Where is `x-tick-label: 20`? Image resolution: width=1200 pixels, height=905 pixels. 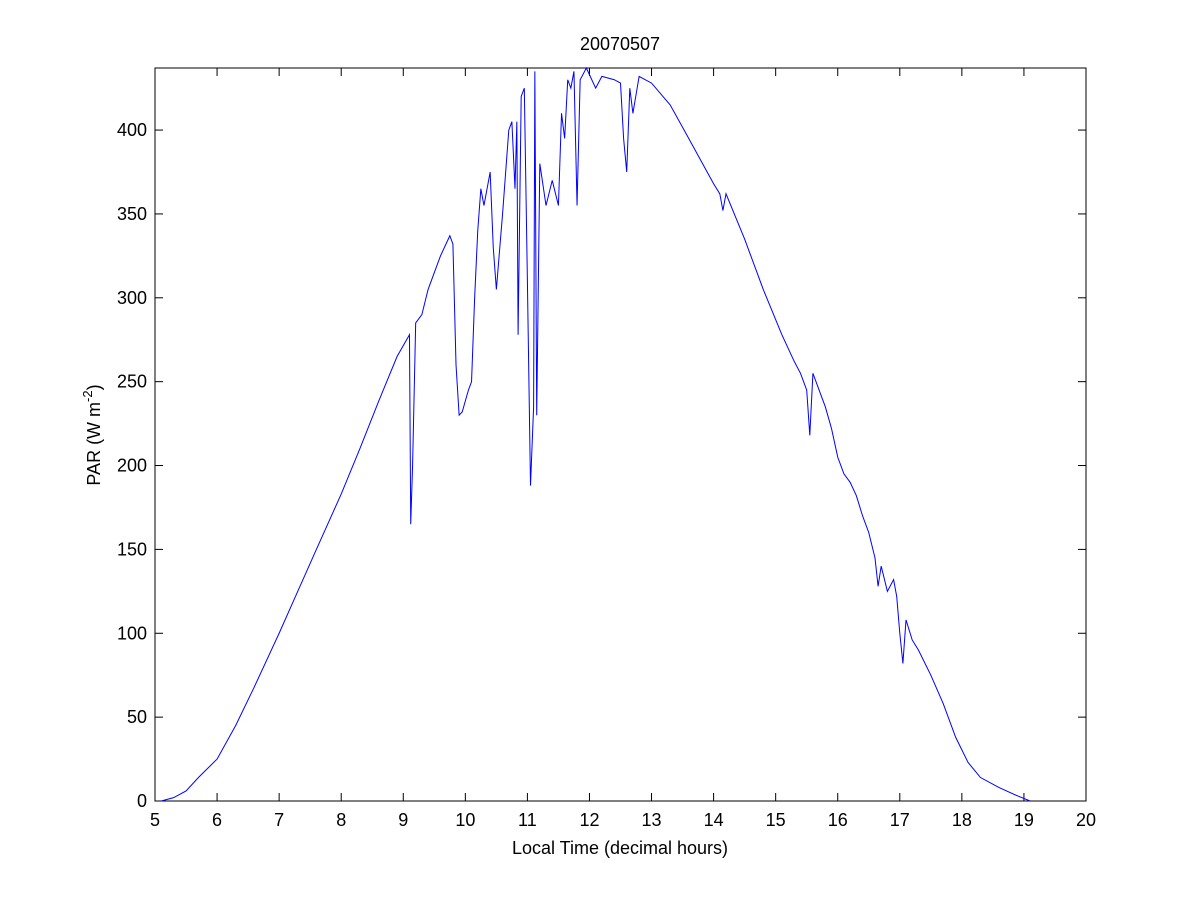 x-tick-label: 20 is located at coordinates (1086, 820).